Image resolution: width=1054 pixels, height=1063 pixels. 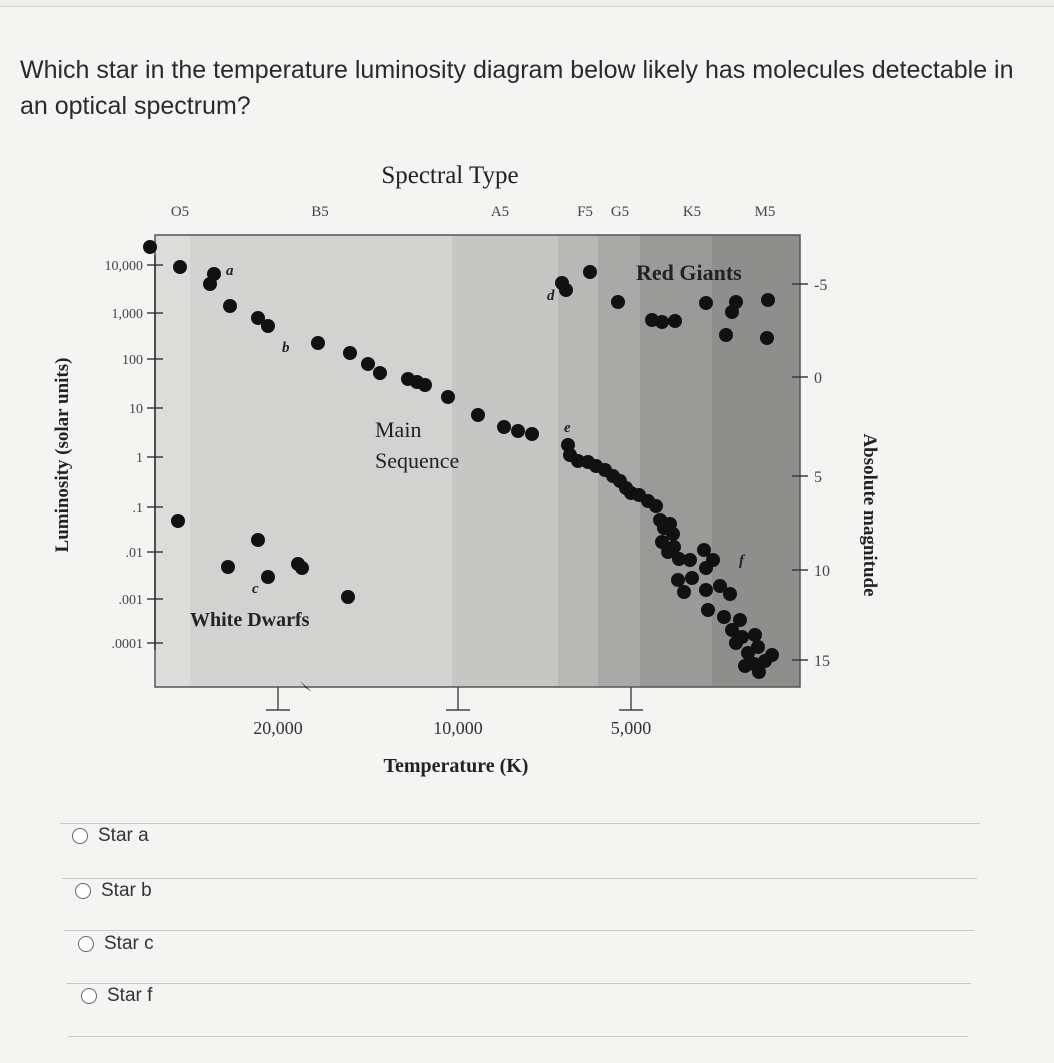 I want to click on y2-axis-label: Absolute magnitude, so click(x=869, y=514).